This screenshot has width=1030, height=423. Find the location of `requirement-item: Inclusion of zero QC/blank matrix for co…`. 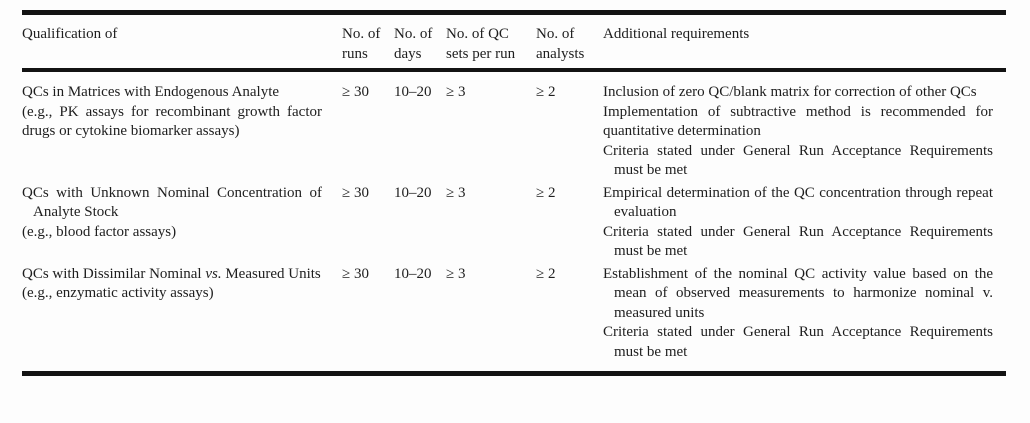

requirement-item: Inclusion of zero QC/blank matrix for co… is located at coordinates (790, 92).